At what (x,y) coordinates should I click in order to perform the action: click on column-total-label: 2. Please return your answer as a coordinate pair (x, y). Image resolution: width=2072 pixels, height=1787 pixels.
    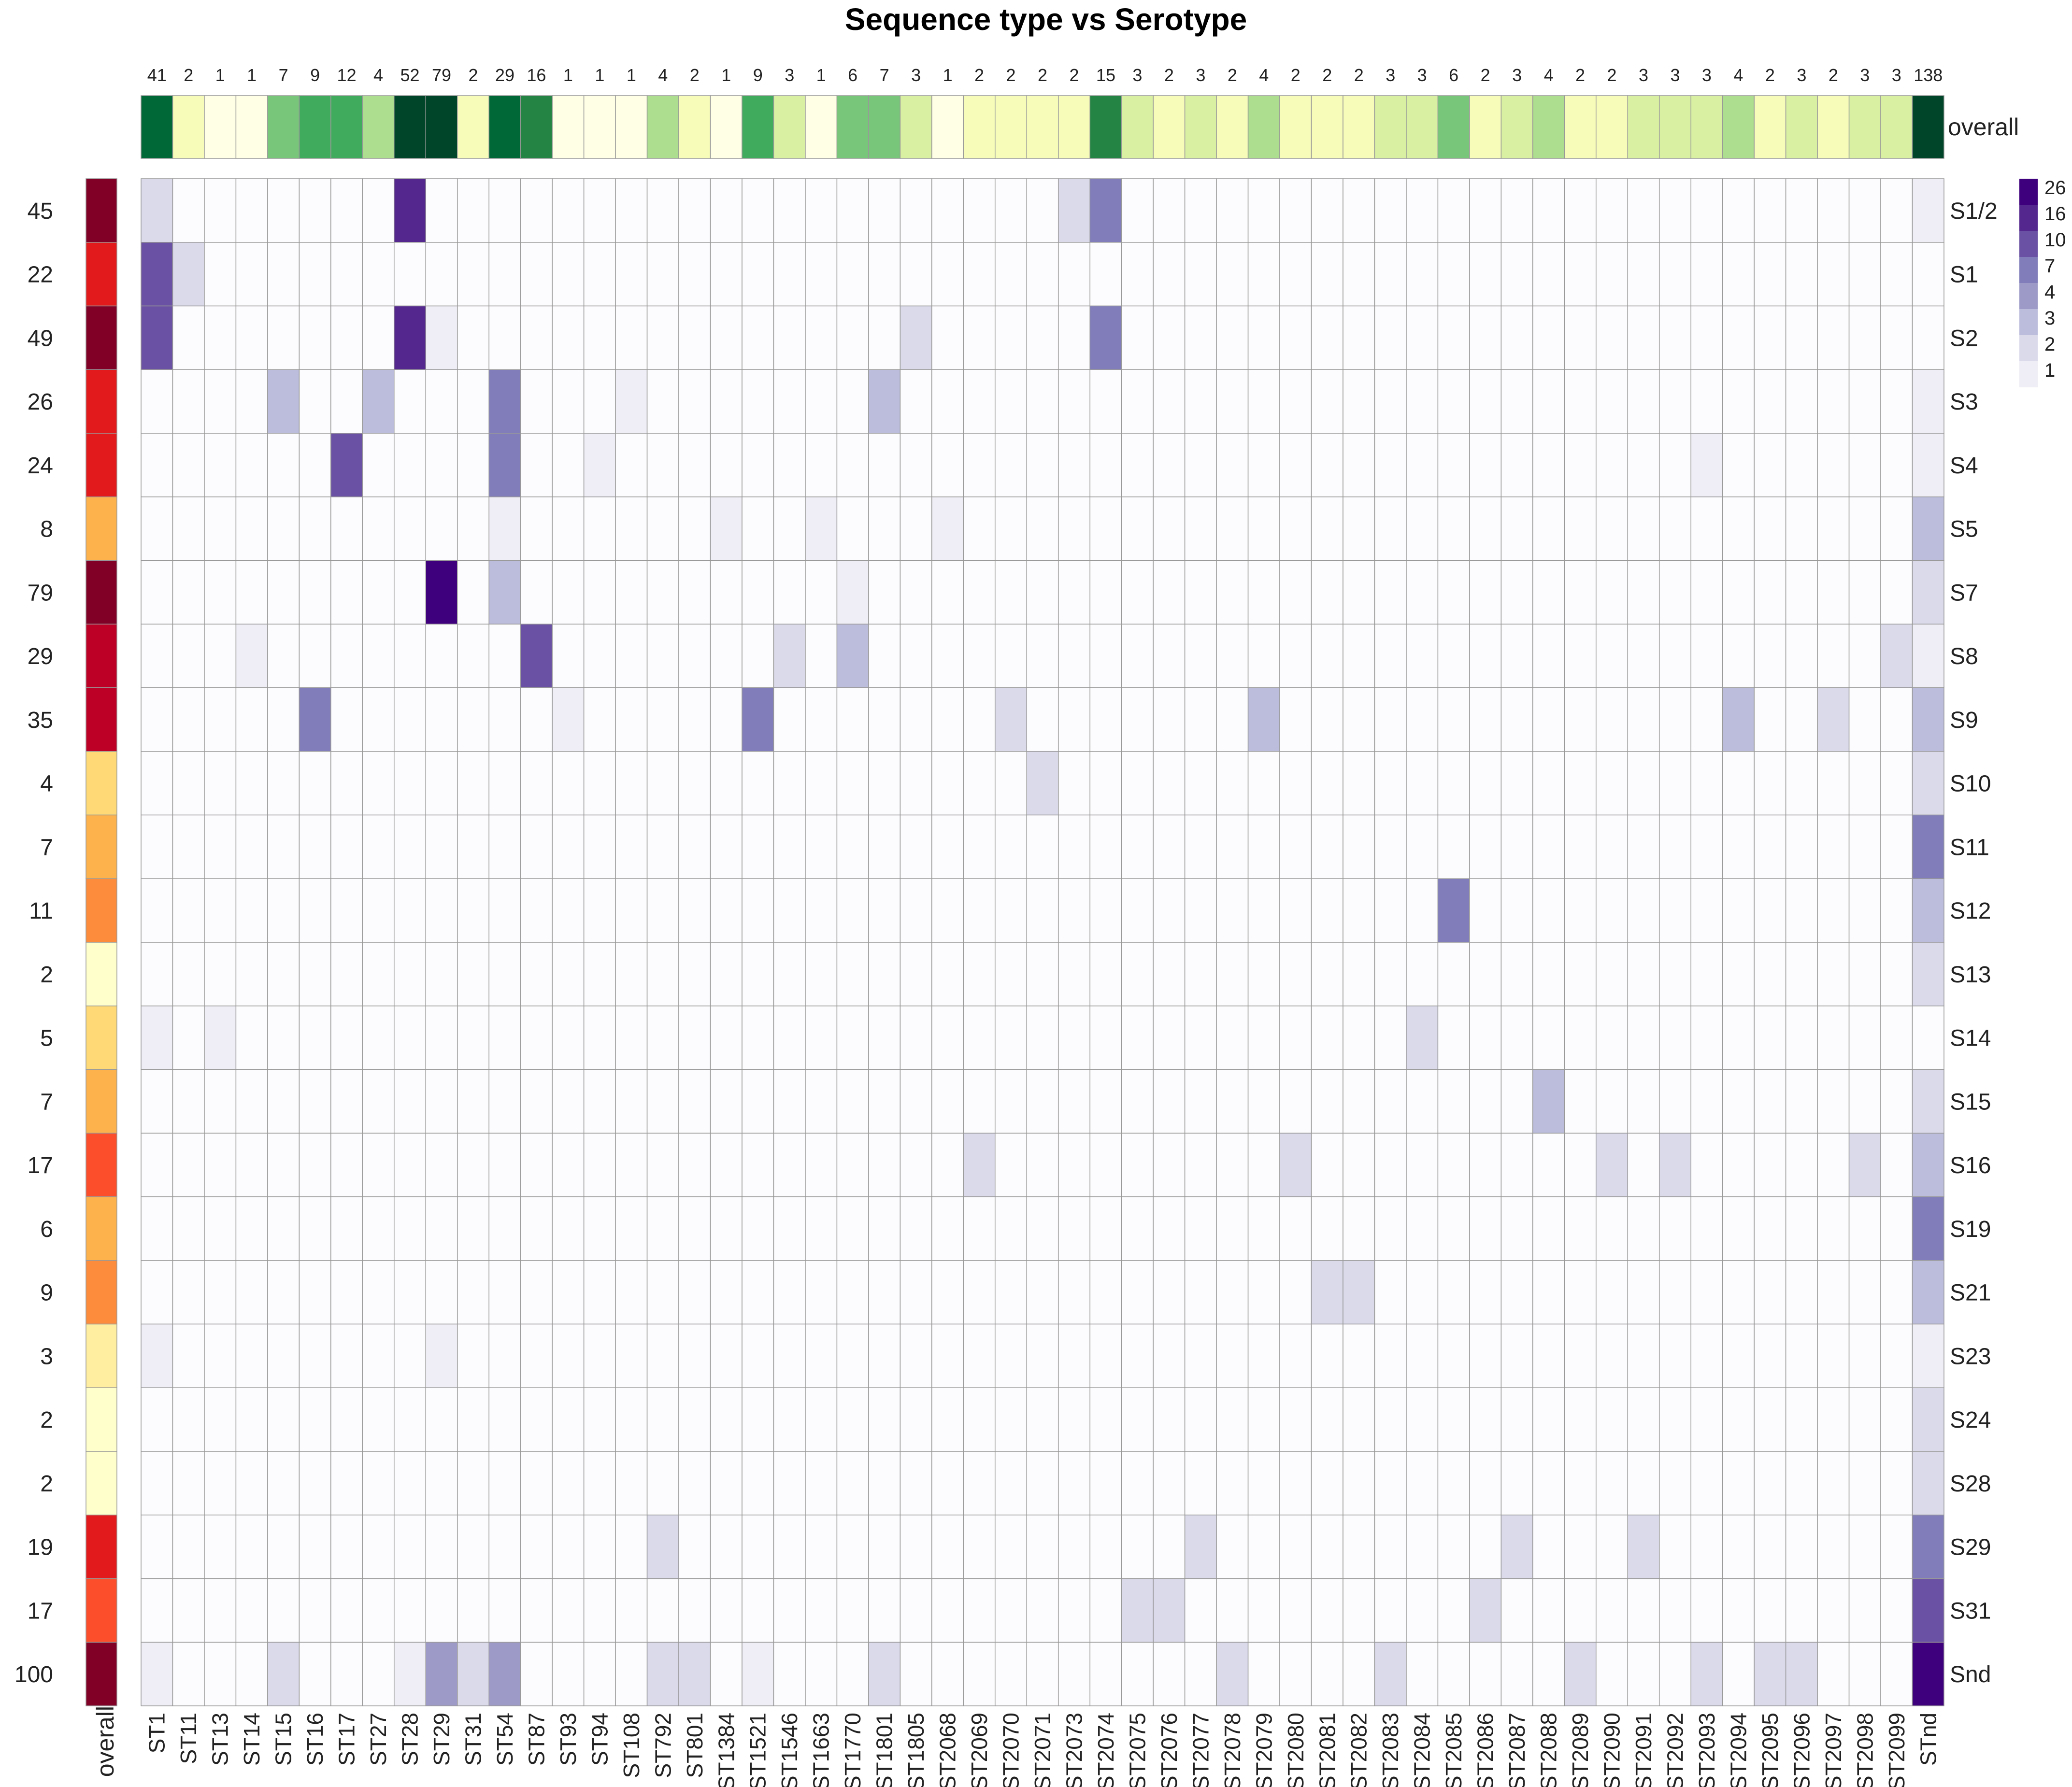
    Looking at the image, I should click on (695, 75).